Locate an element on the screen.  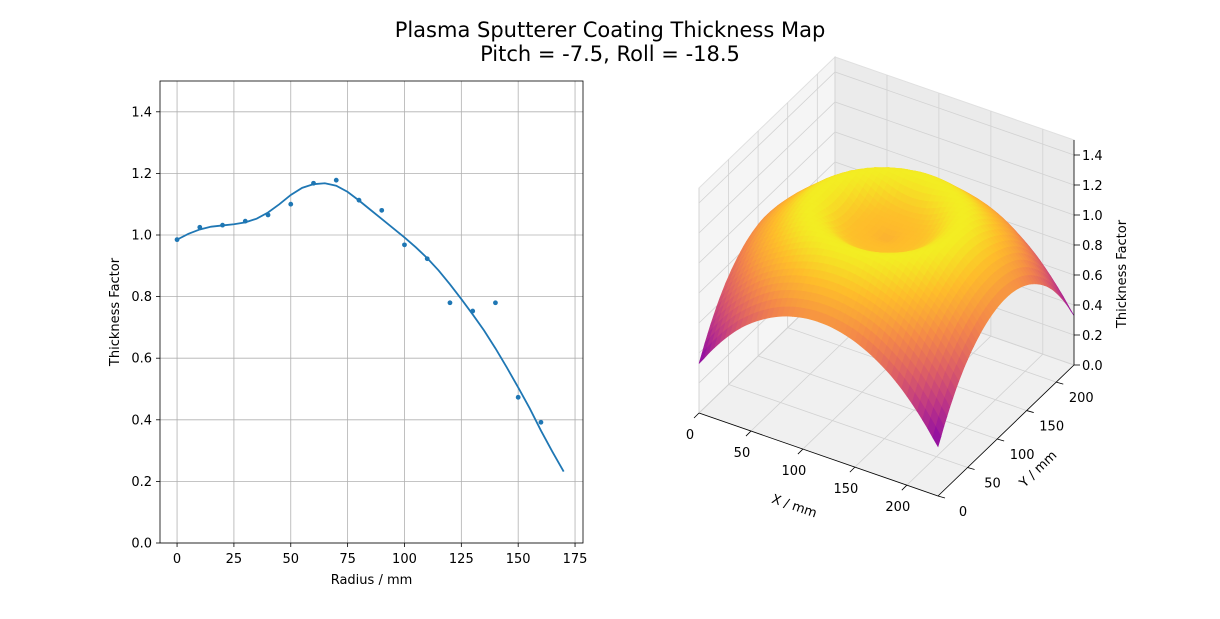
x-tick-label: 75 is located at coordinates (347, 559).